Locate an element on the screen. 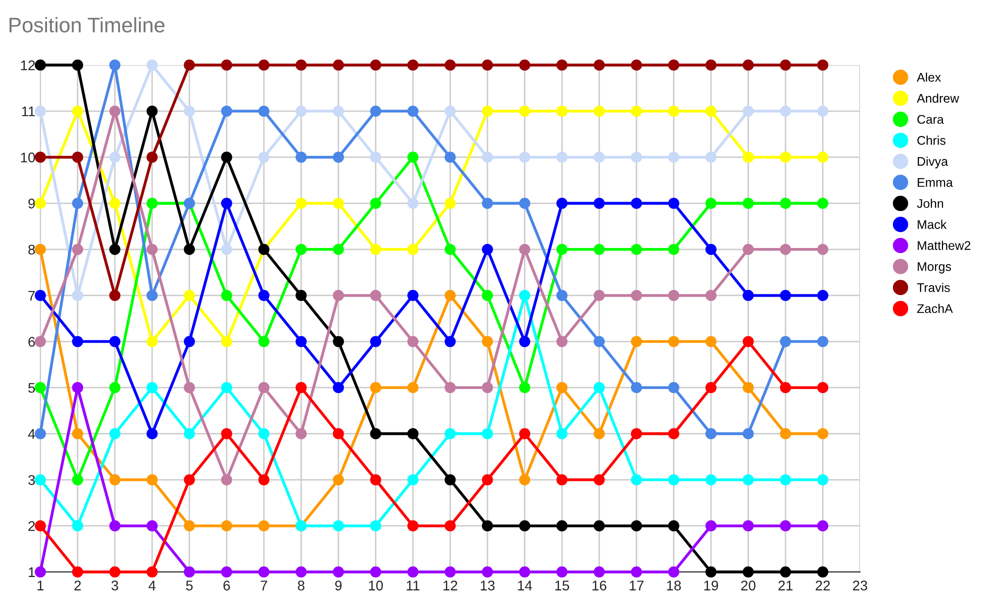  x-tick-label: 5 is located at coordinates (189, 585).